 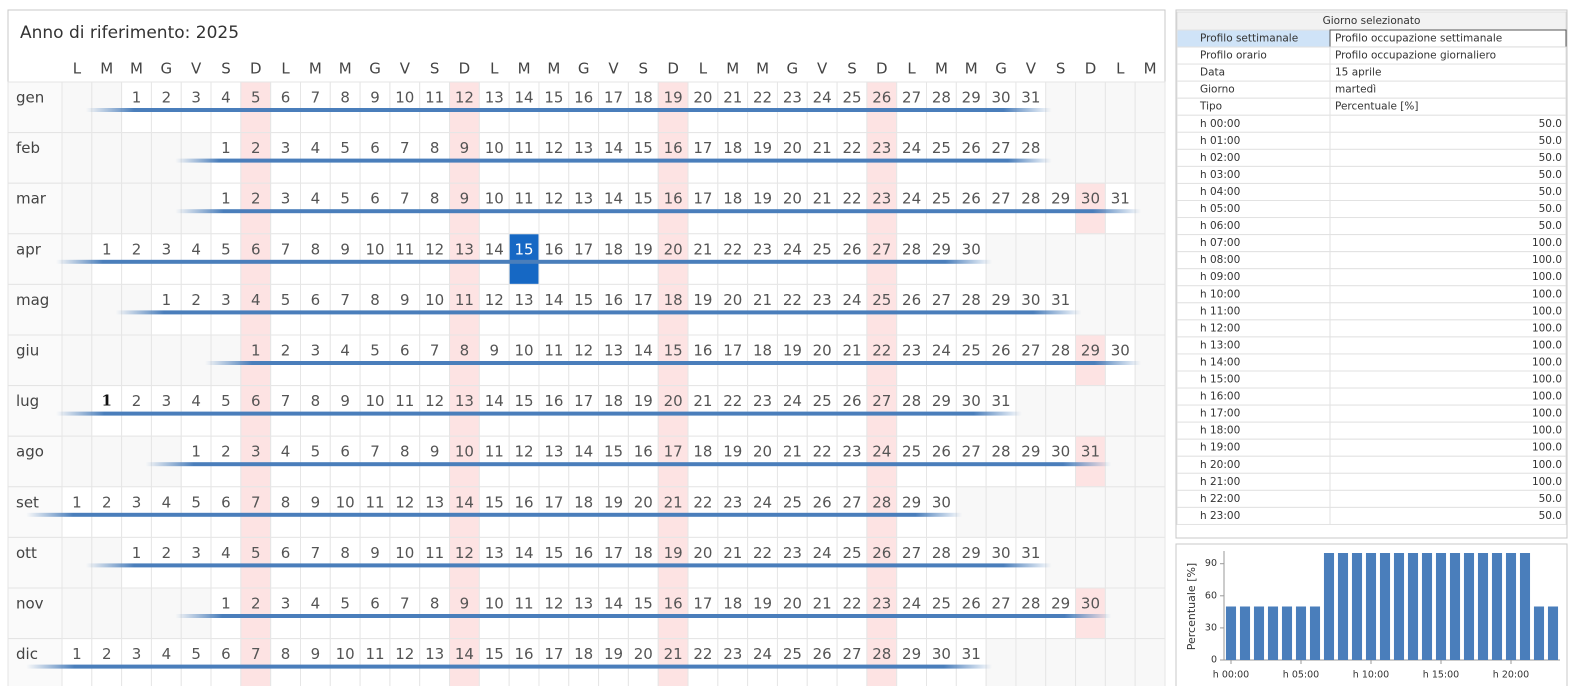 What do you see at coordinates (644, 69) in the screenshot?
I see `weekday-header: S` at bounding box center [644, 69].